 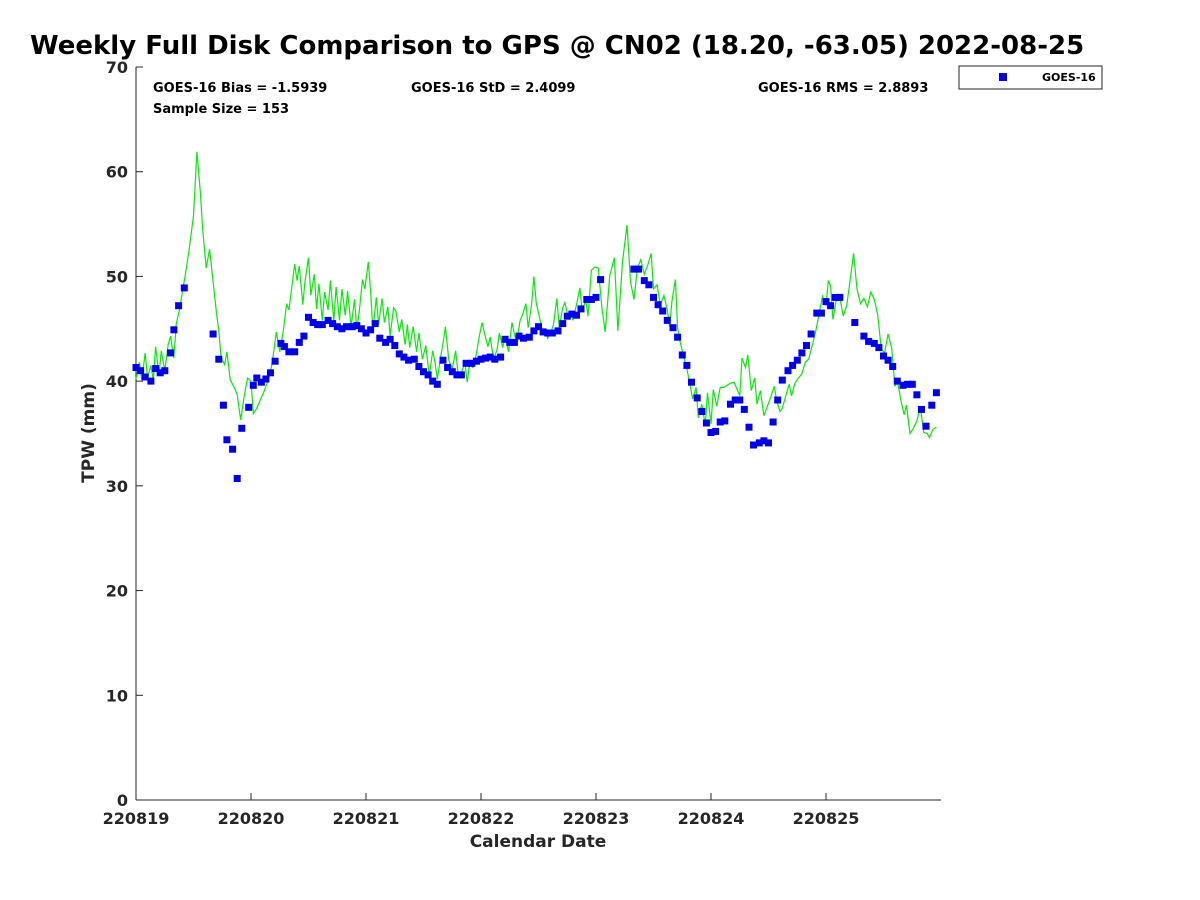 What do you see at coordinates (117, 695) in the screenshot?
I see `y-tick-label: 10` at bounding box center [117, 695].